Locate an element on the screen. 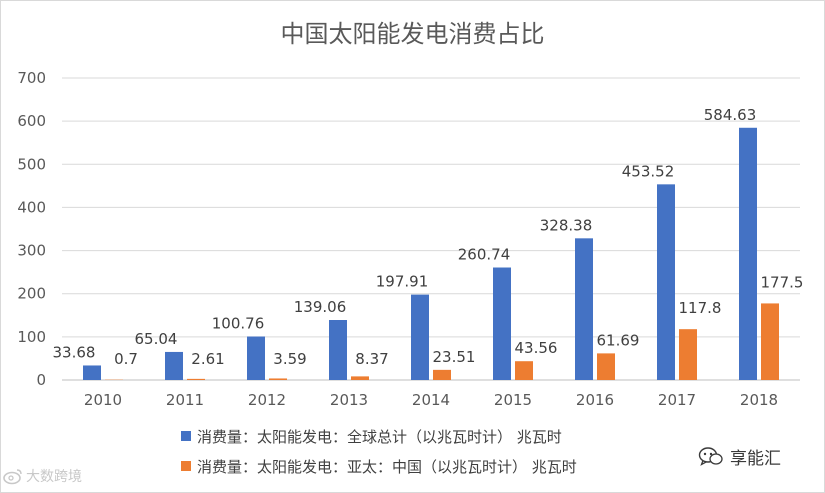 The image size is (825, 493). watermark-left-text: 大数跨境 is located at coordinates (54, 477).